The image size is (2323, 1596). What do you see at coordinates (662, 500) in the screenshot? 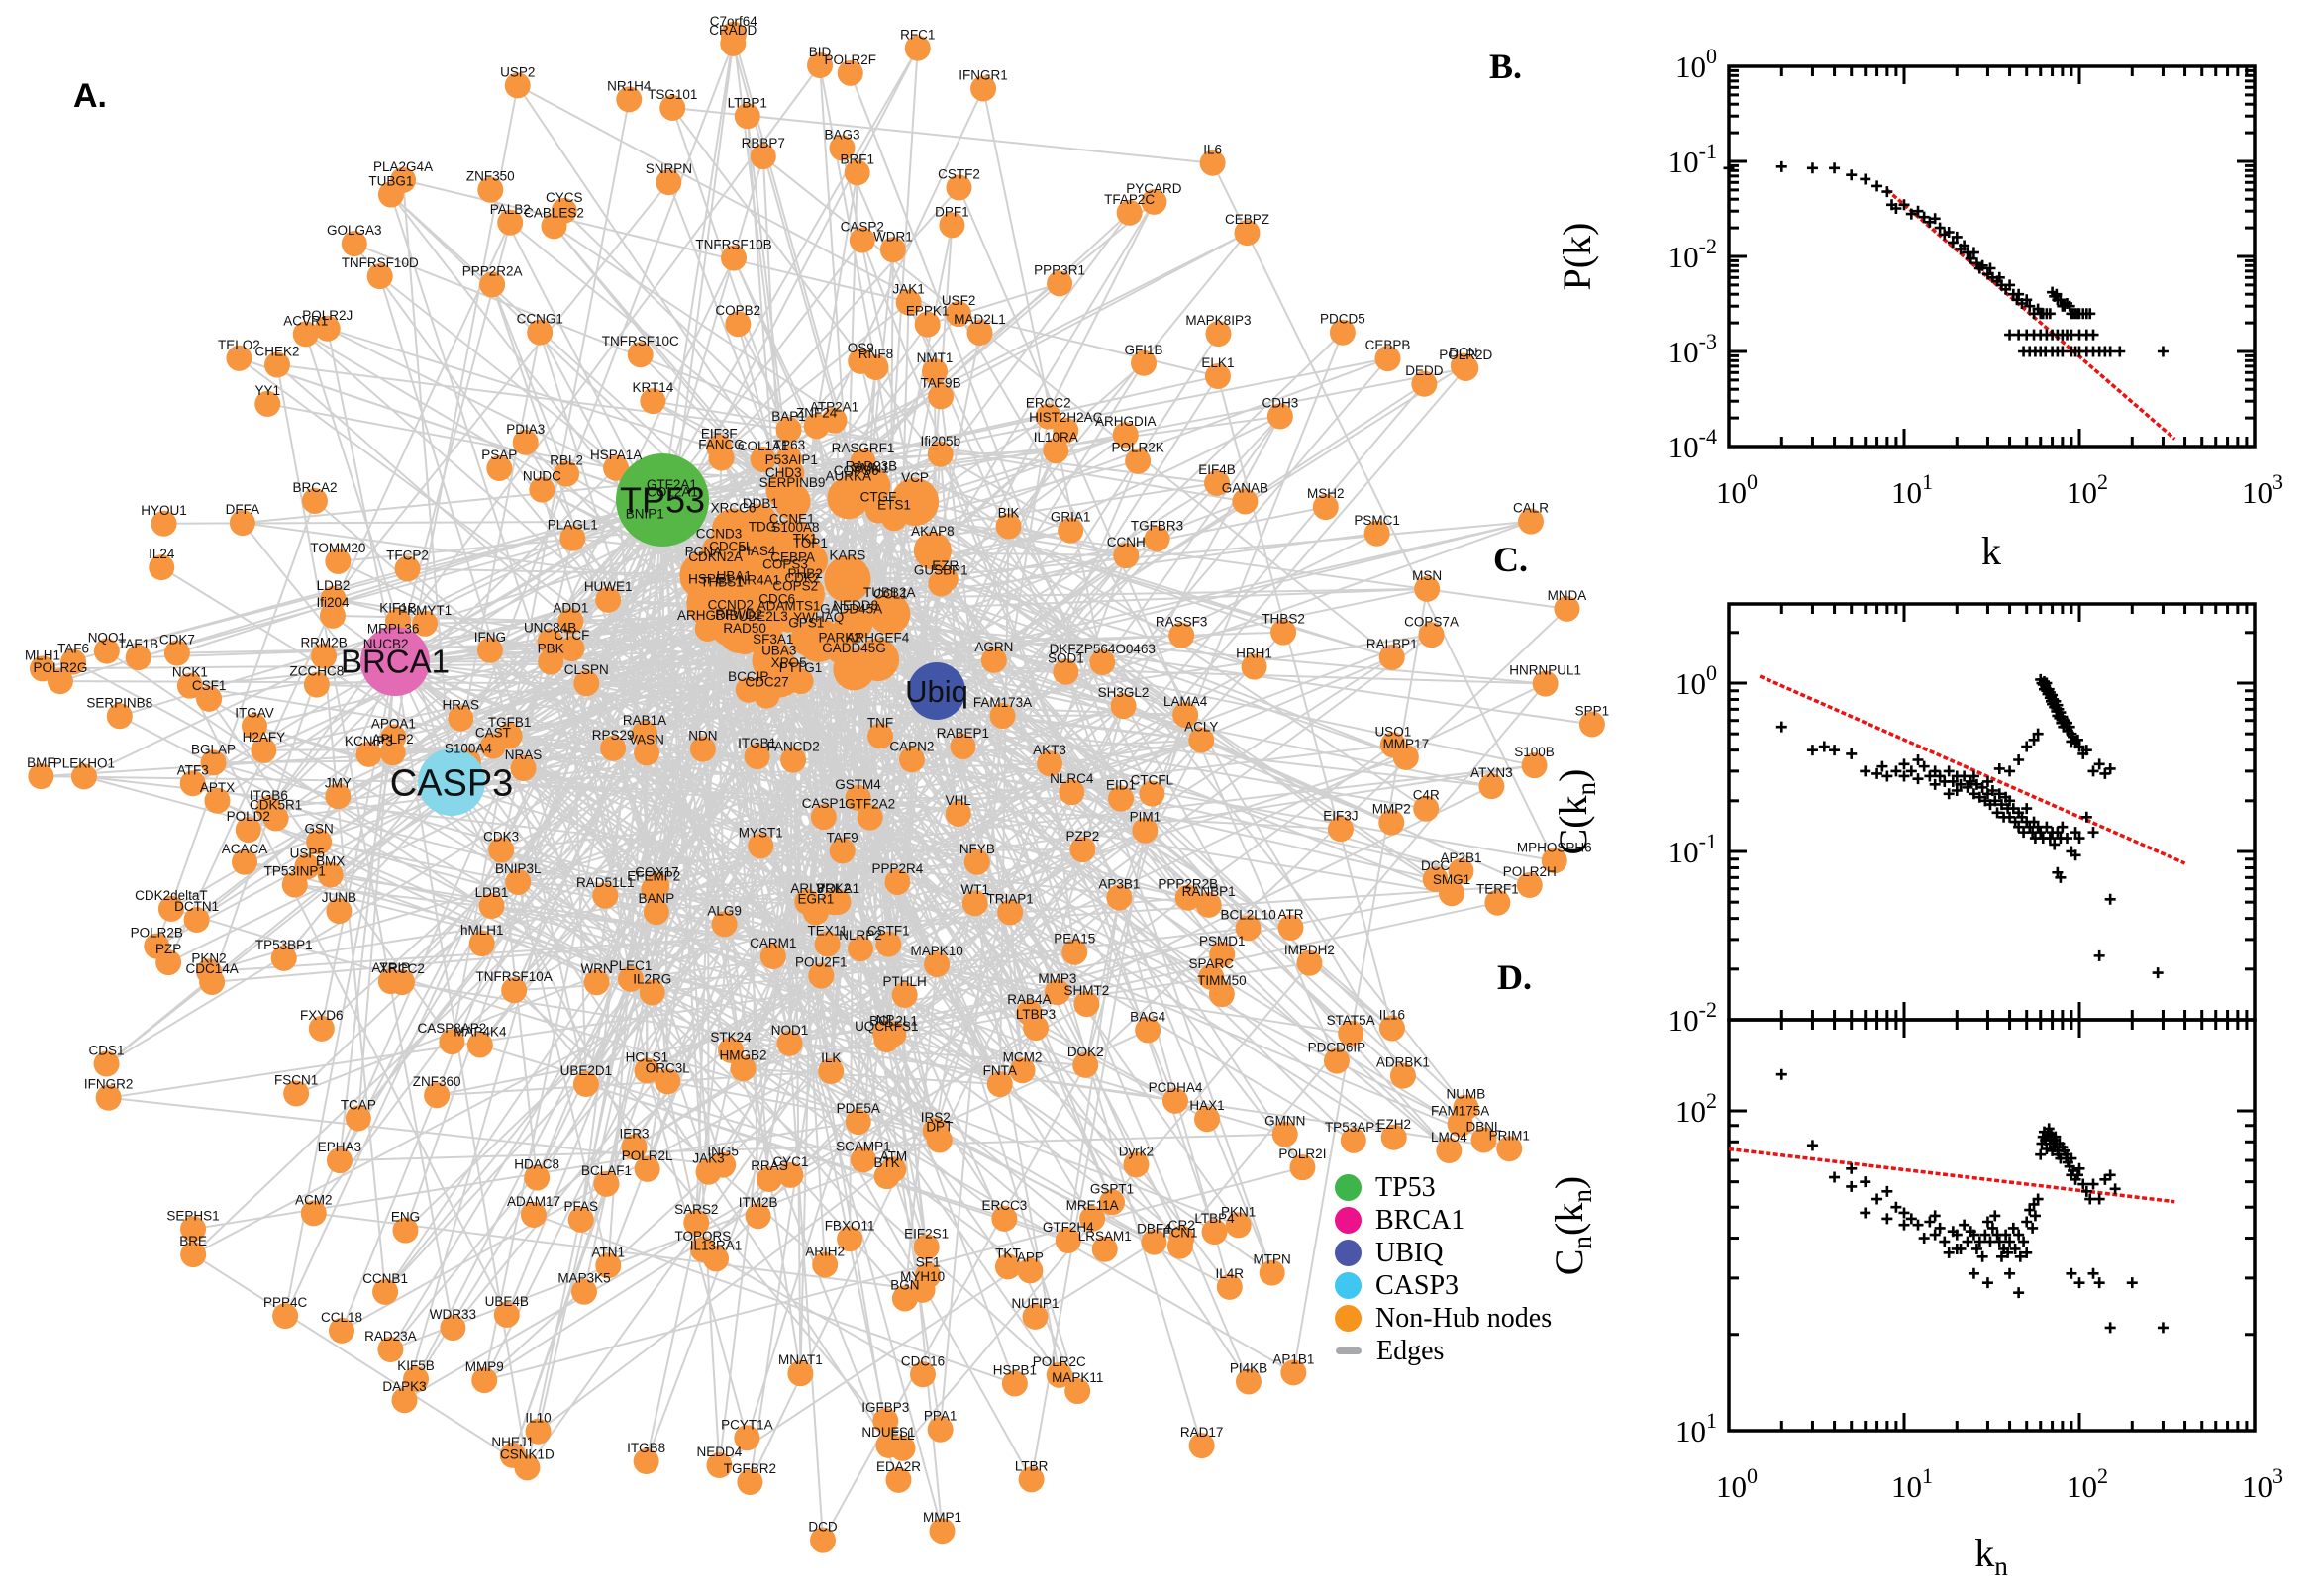
I see `hub-label-TP53: TP53` at bounding box center [662, 500].